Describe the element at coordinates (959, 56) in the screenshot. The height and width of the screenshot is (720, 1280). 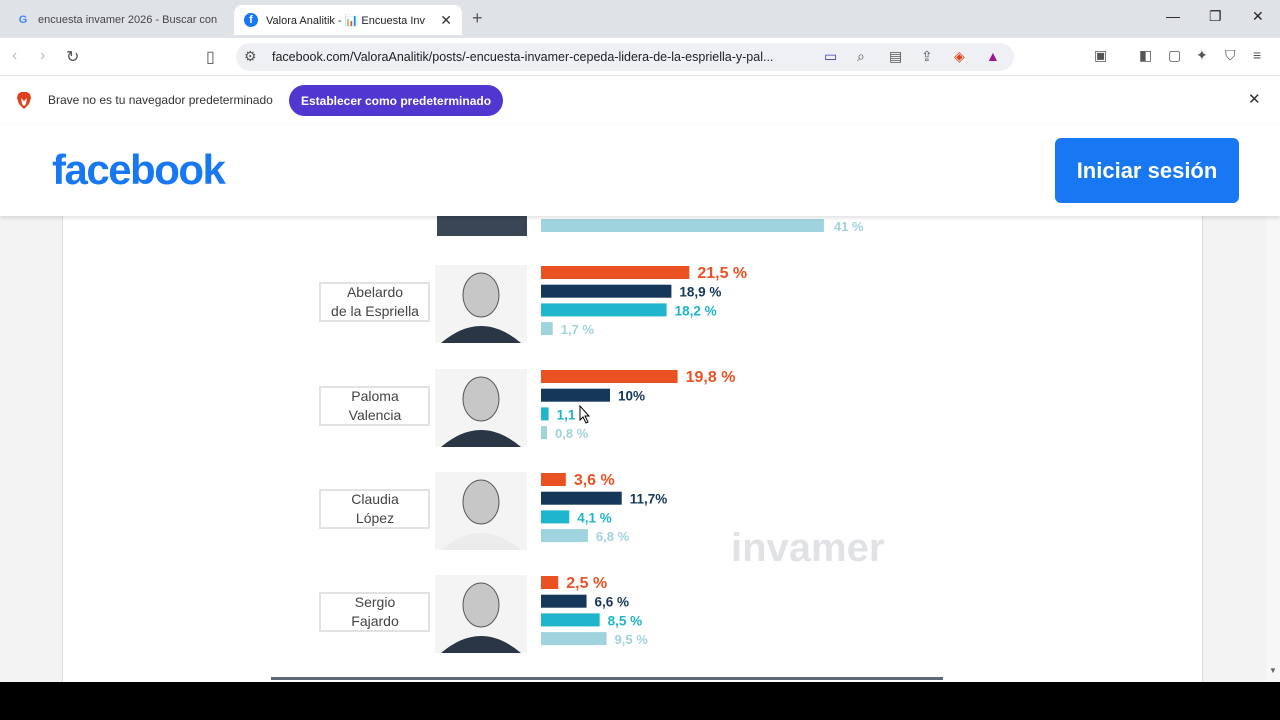
I see `brave-shields-icon: ◈` at that location.